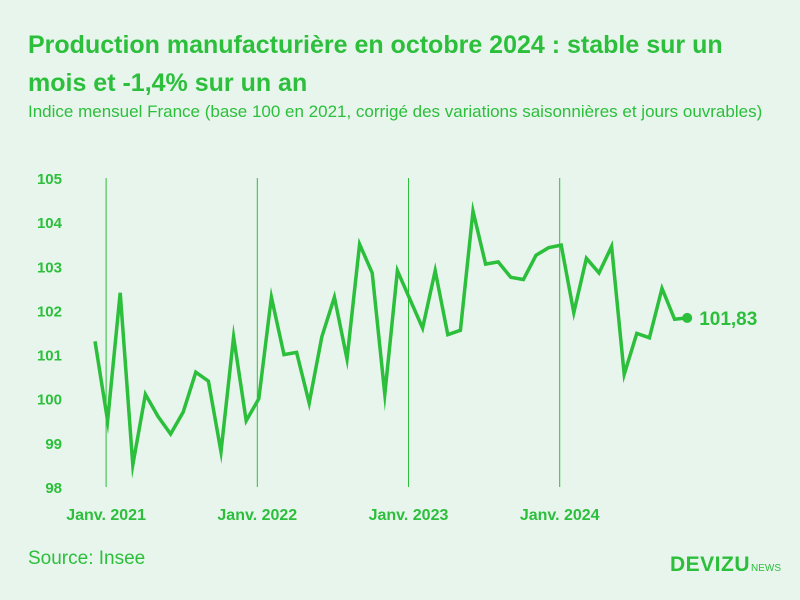 This screenshot has height=600, width=800. I want to click on y-tick-label: 98, so click(53, 488).